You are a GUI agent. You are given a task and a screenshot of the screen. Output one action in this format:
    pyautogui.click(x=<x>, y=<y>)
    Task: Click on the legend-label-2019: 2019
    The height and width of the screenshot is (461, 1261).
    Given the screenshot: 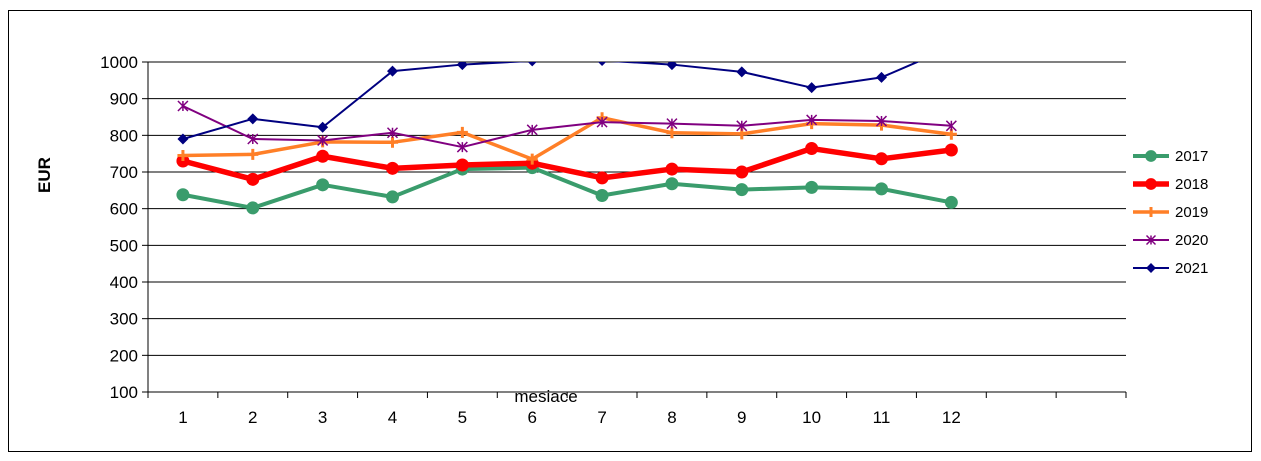 What is the action you would take?
    pyautogui.click(x=1191, y=212)
    